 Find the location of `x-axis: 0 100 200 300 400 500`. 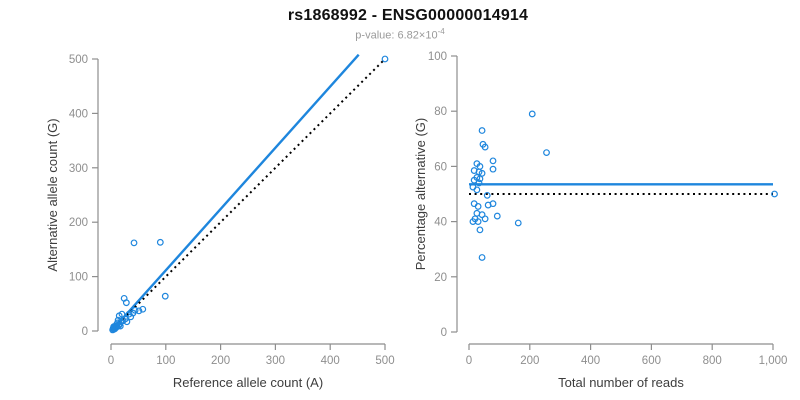

x-axis: 0 100 200 300 400 500 is located at coordinates (251, 355).